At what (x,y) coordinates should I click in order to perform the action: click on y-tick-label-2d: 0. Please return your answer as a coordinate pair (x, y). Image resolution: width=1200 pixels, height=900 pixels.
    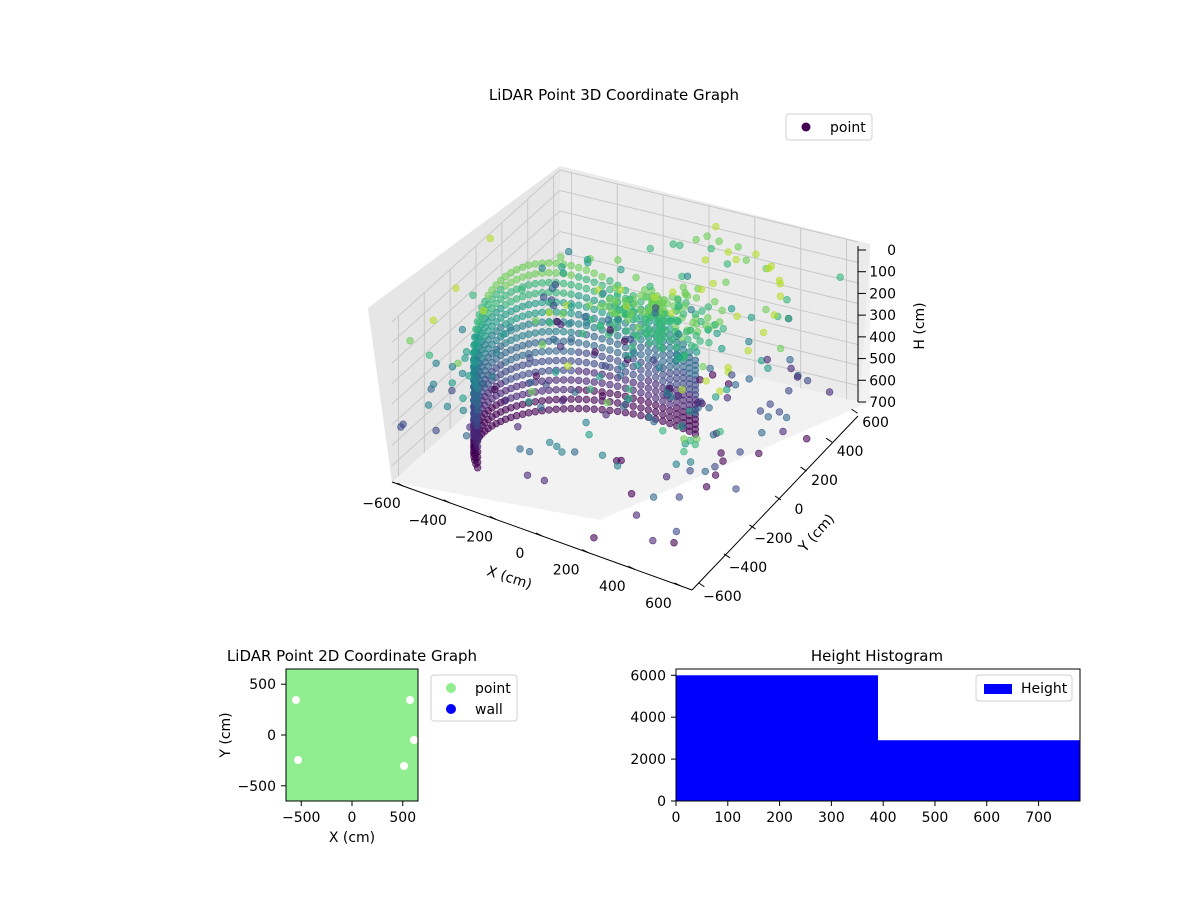
    Looking at the image, I should click on (271, 736).